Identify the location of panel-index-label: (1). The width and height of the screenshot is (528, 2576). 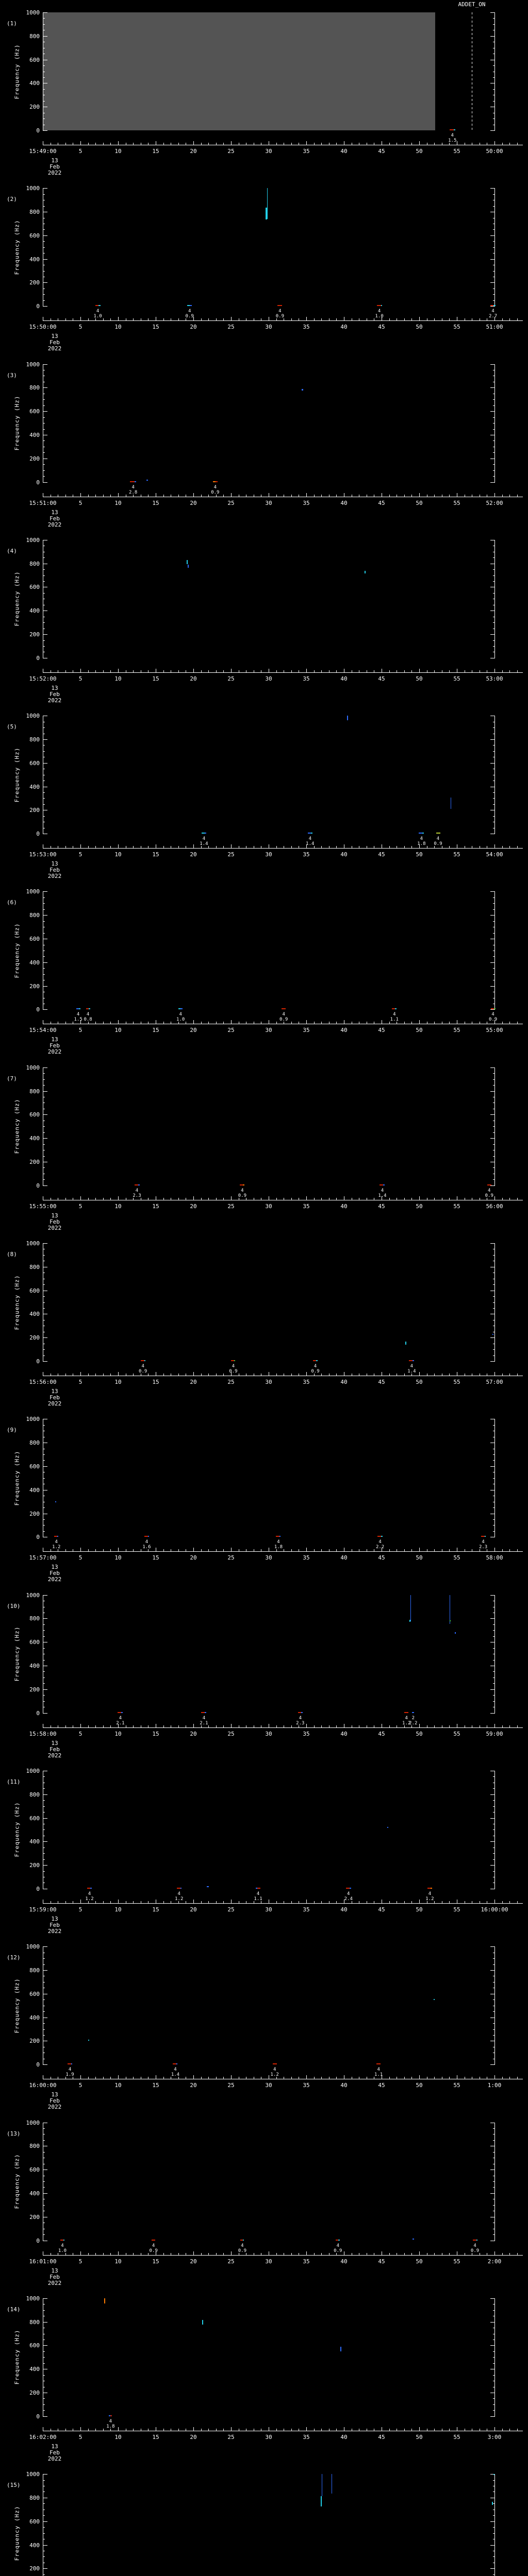
(12, 23).